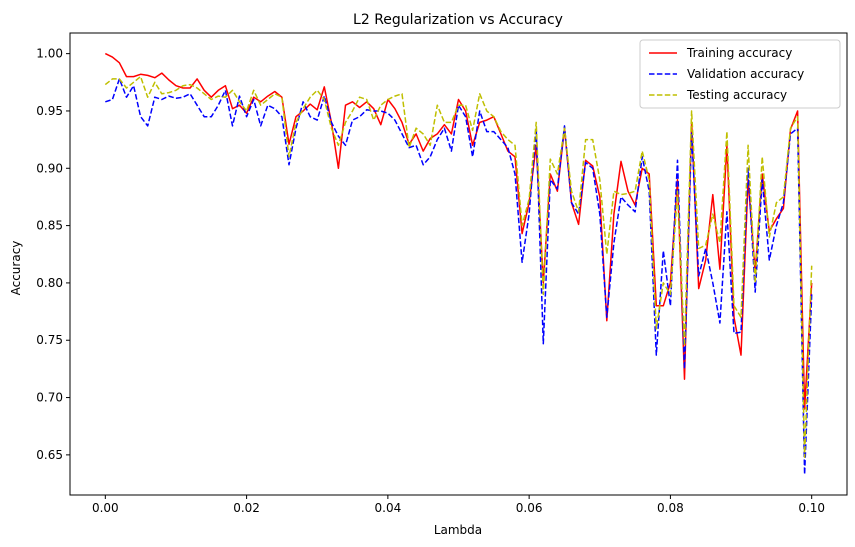  What do you see at coordinates (736, 95) in the screenshot?
I see `legend-label: Testing accuracy` at bounding box center [736, 95].